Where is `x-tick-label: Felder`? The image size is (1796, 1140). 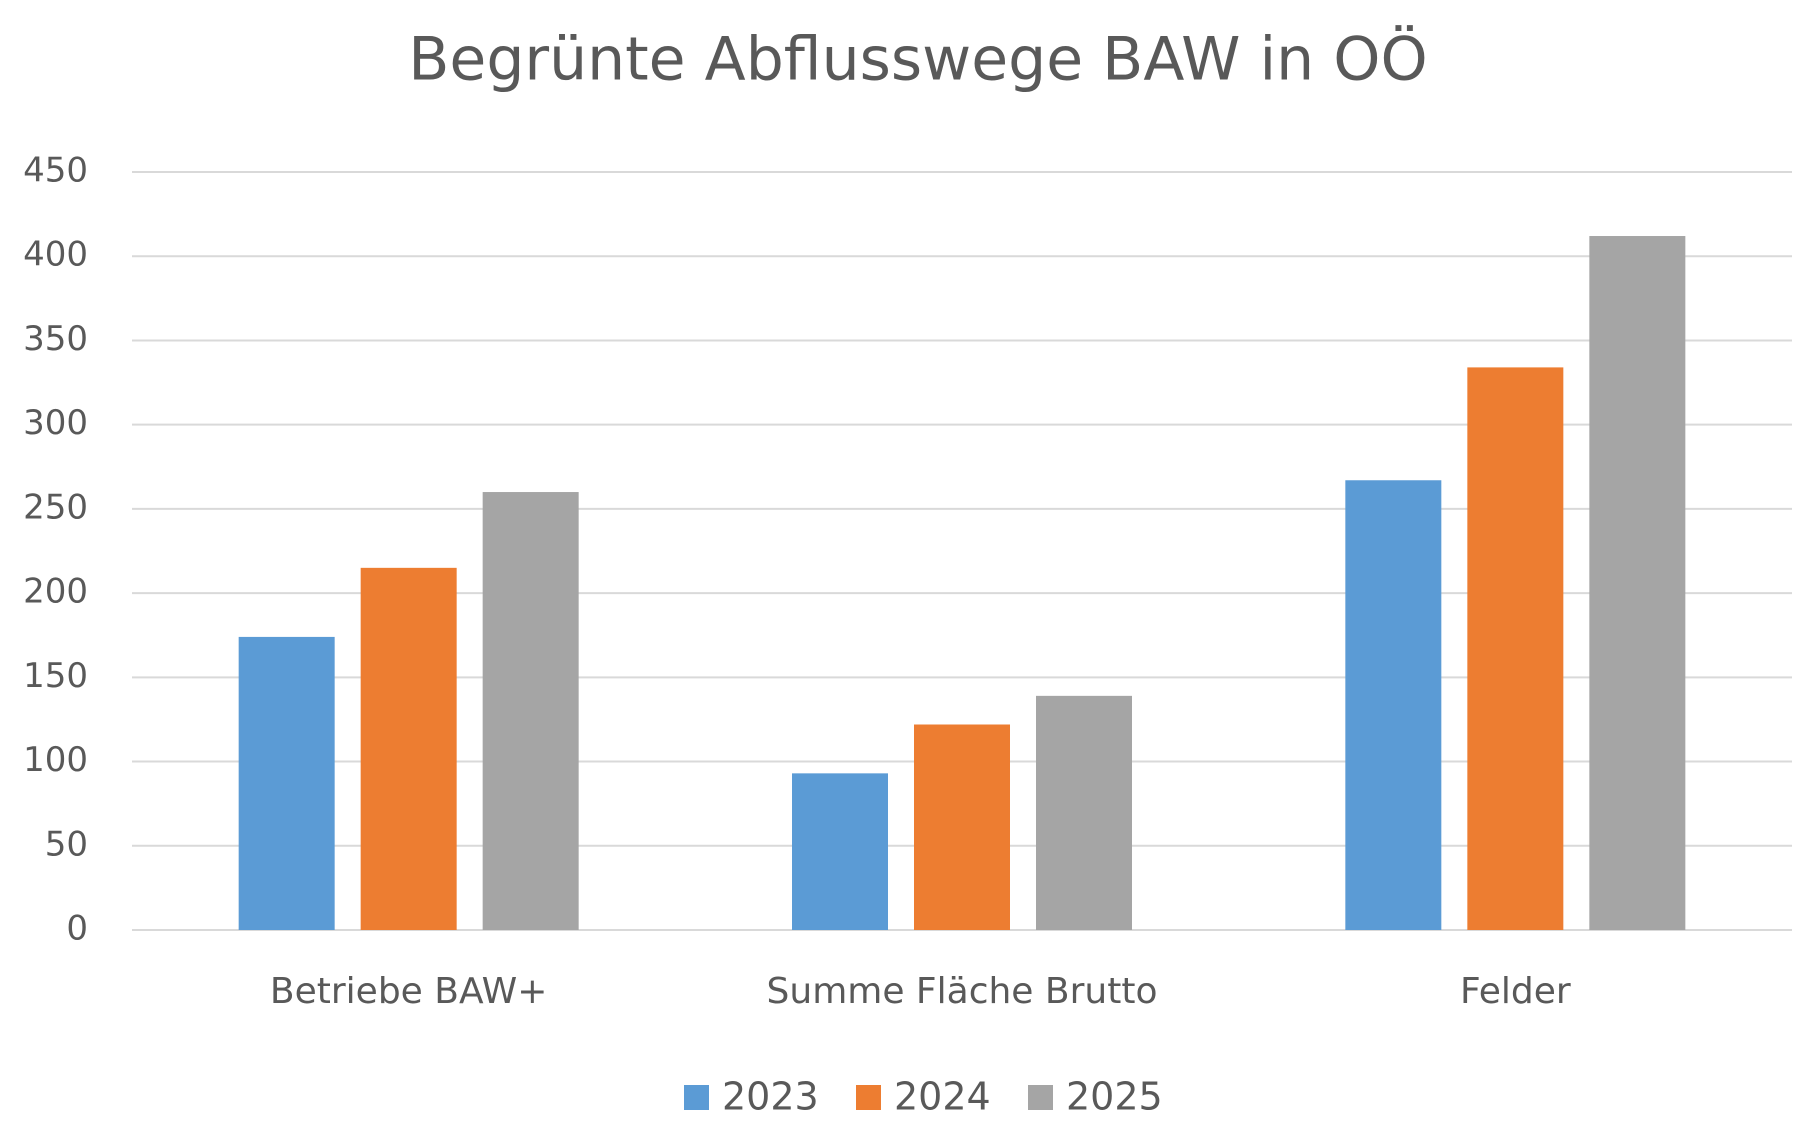 x-tick-label: Felder is located at coordinates (1515, 991).